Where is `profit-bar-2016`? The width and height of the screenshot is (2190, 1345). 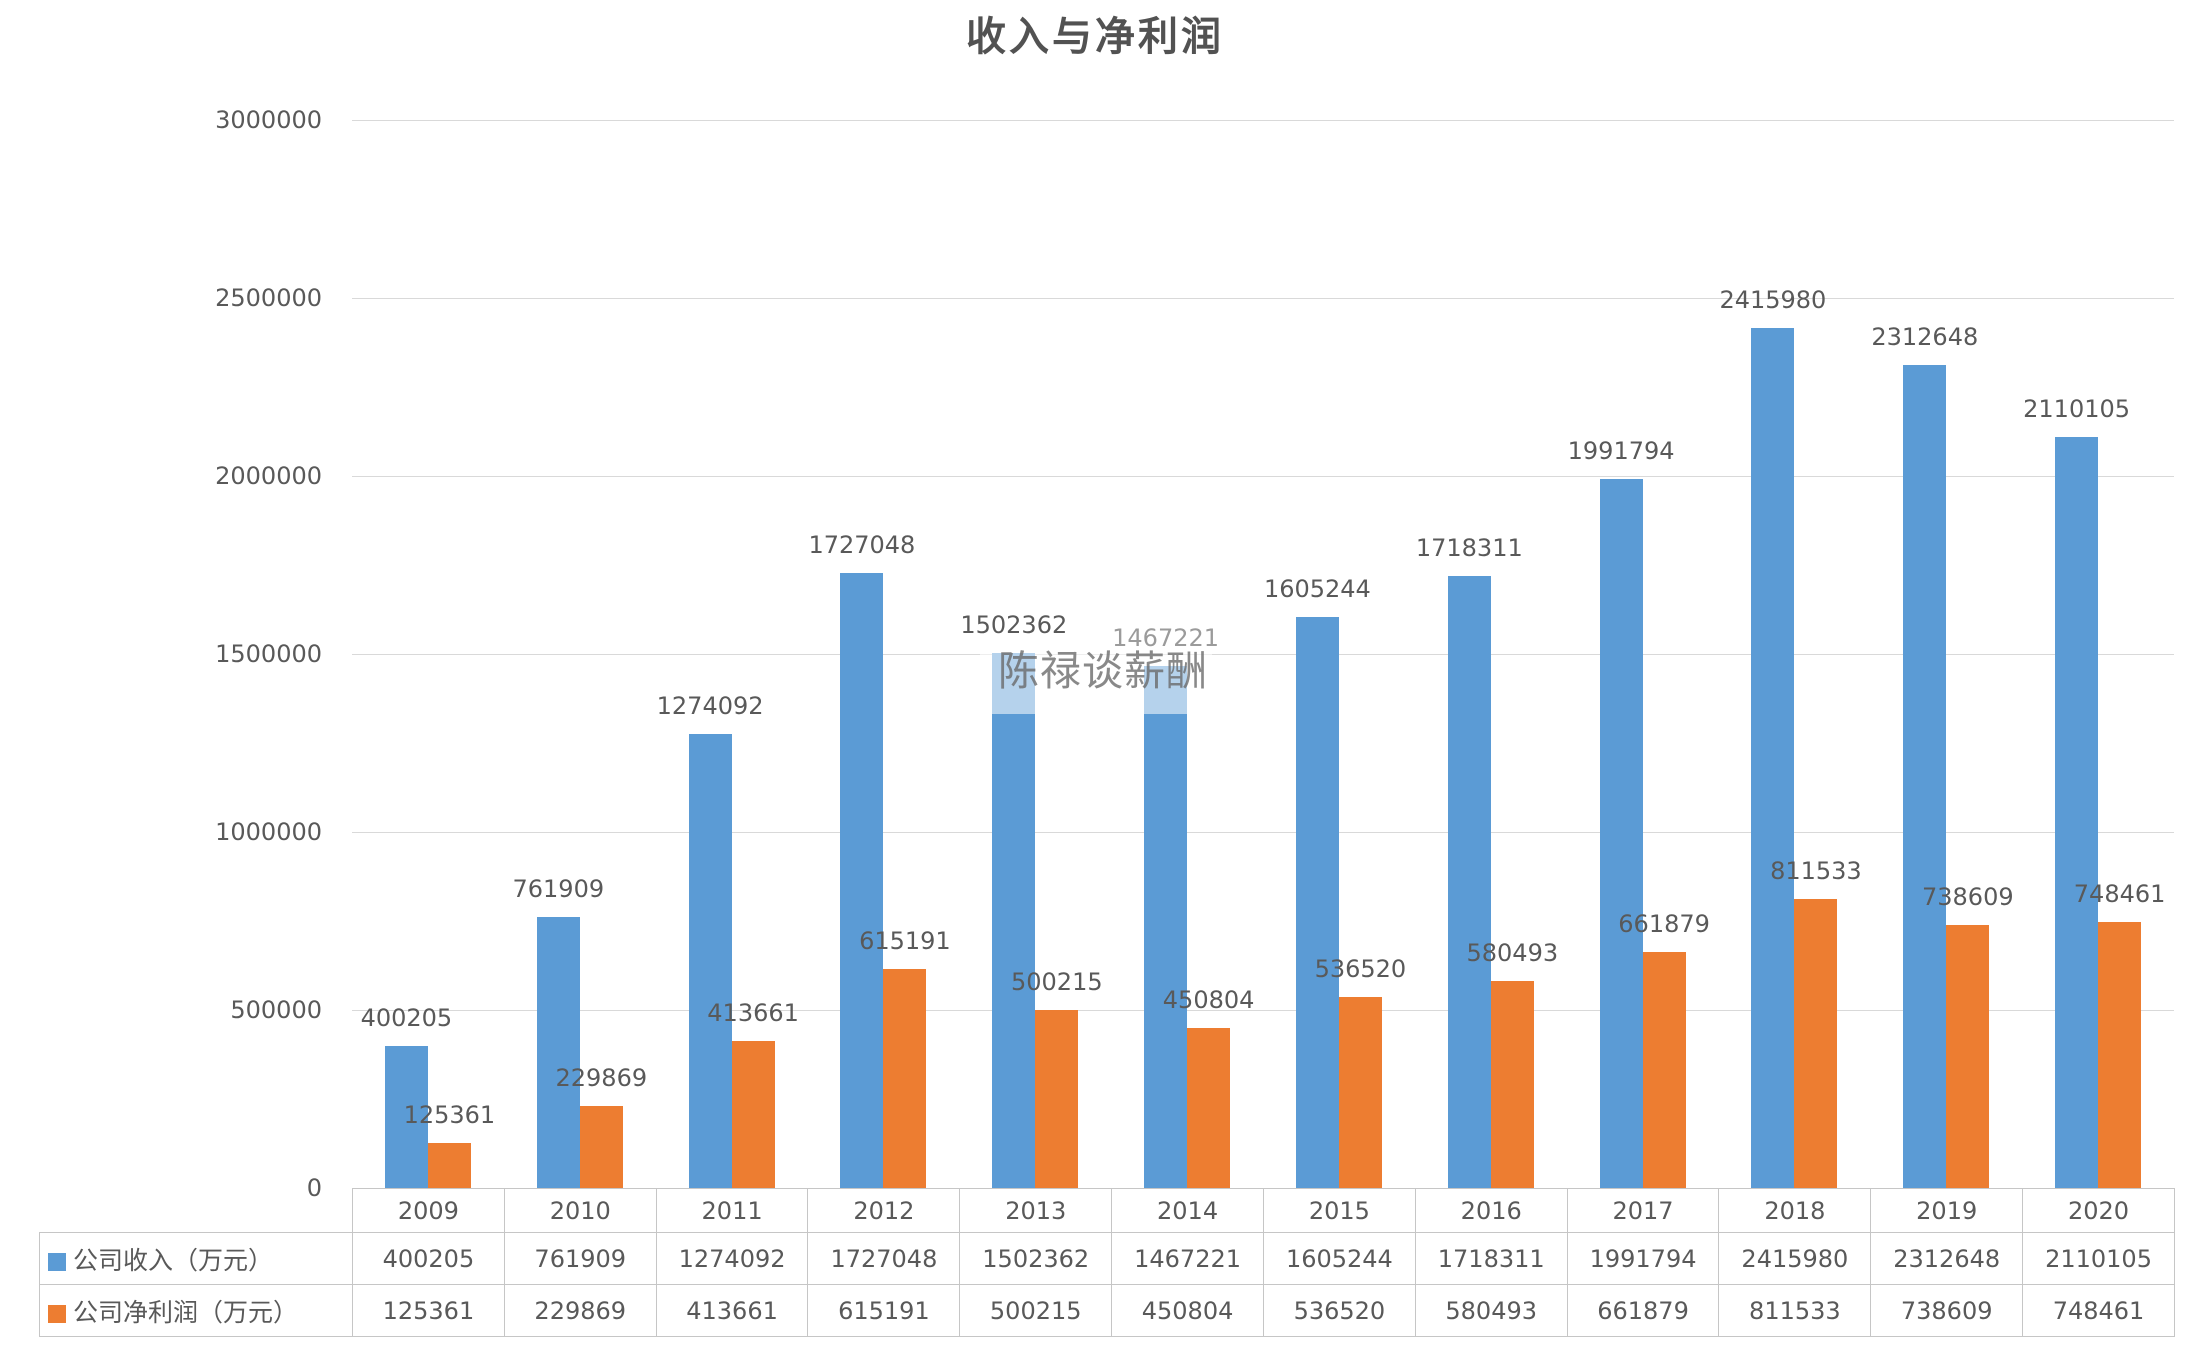 profit-bar-2016 is located at coordinates (1512, 1084).